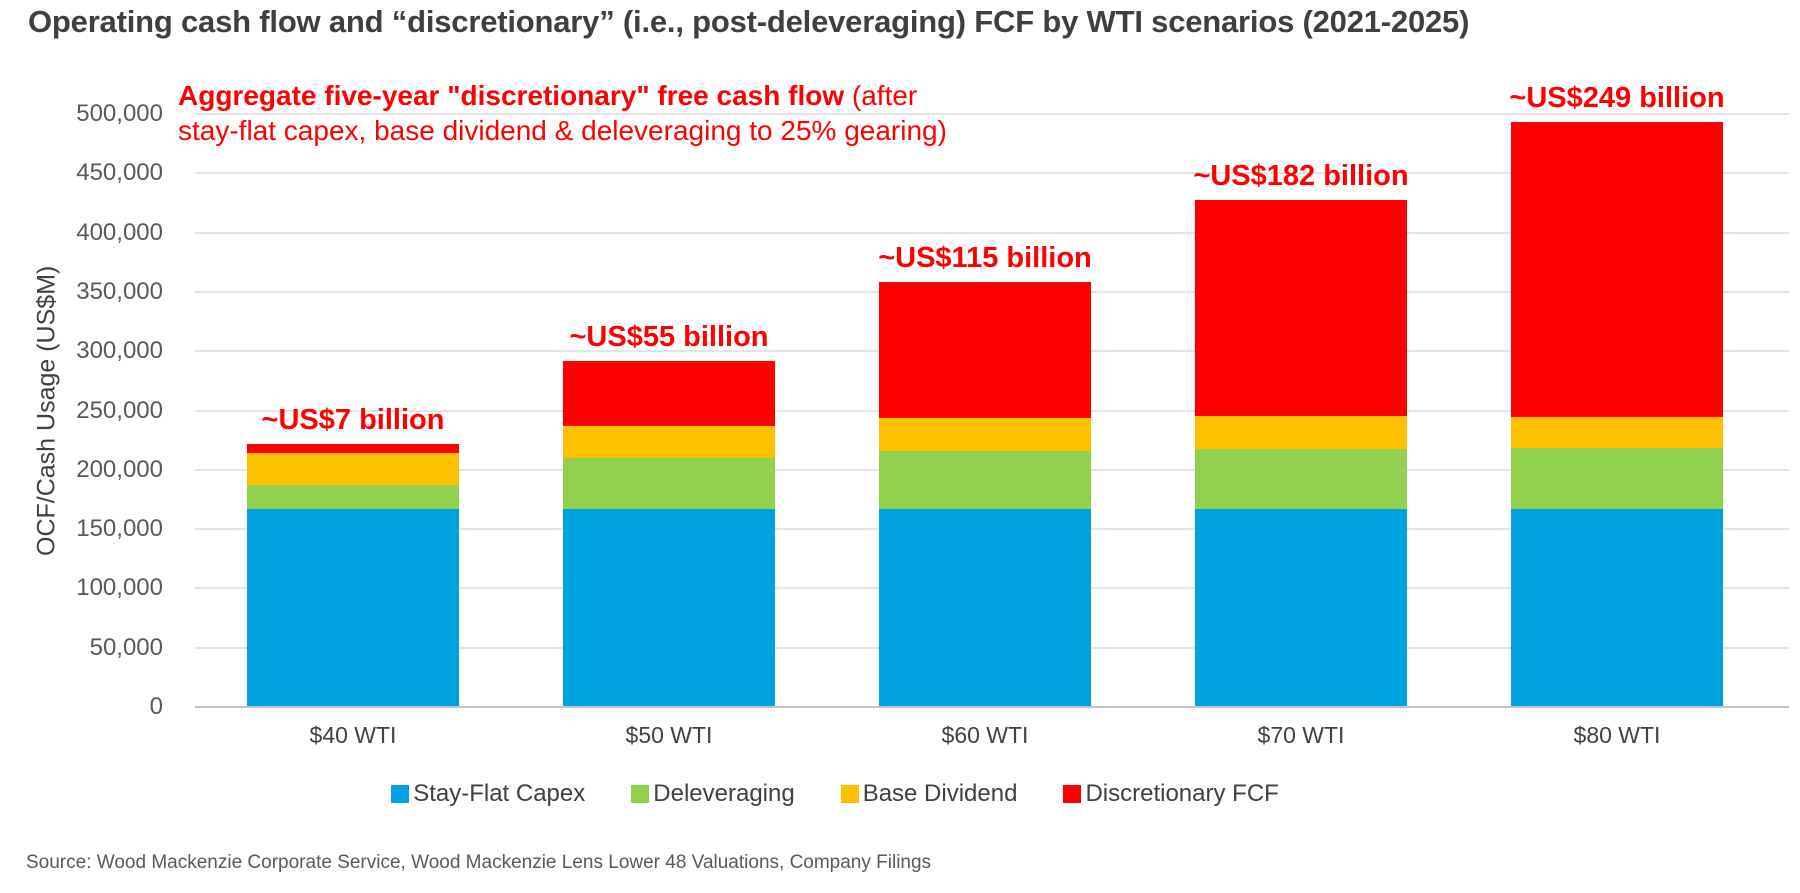 The width and height of the screenshot is (1800, 893). Describe the element at coordinates (881, 95) in the screenshot. I see `annotation-regular-suffix: (after` at that location.